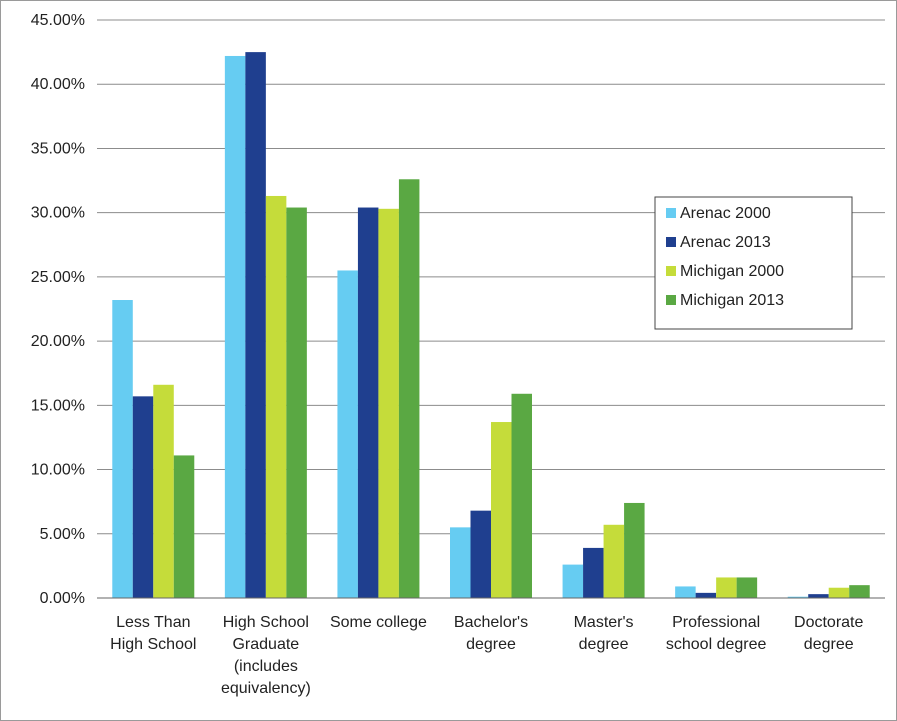 The image size is (897, 721). What do you see at coordinates (58, 277) in the screenshot?
I see `y-tick-label: 25.00%` at bounding box center [58, 277].